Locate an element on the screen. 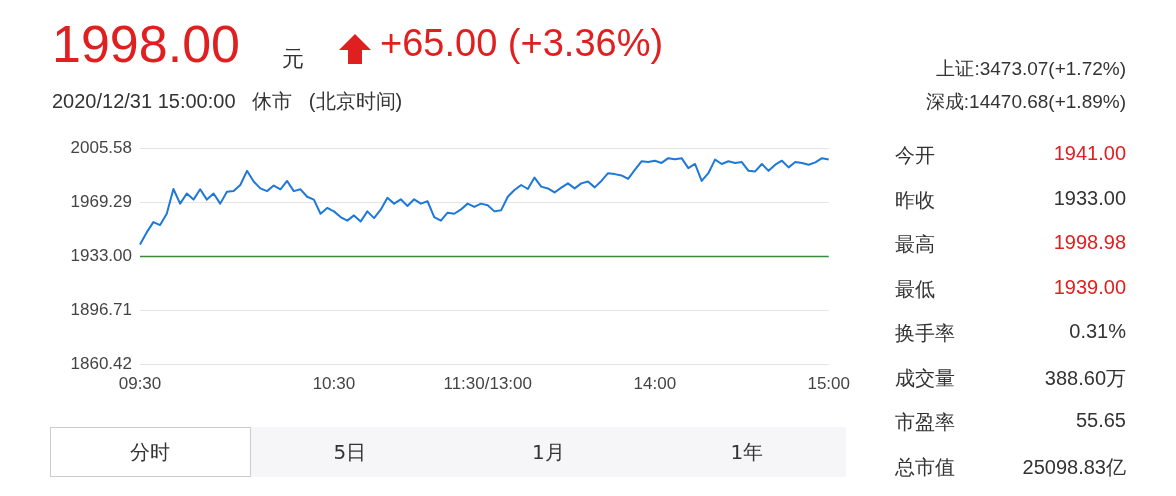 This screenshot has width=1176, height=496. text: 1939.00 is located at coordinates (1089, 287).